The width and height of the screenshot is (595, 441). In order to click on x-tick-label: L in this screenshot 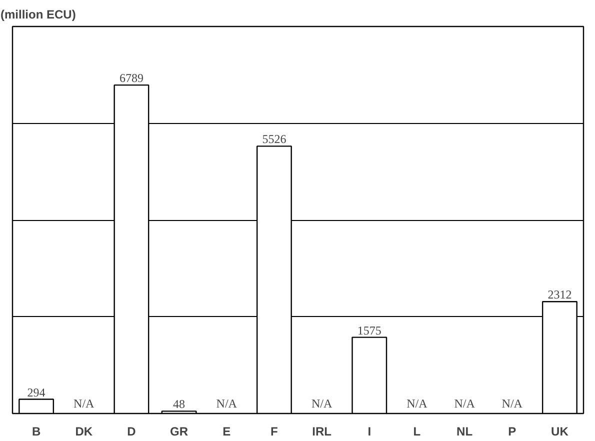, I will do `click(417, 431)`.